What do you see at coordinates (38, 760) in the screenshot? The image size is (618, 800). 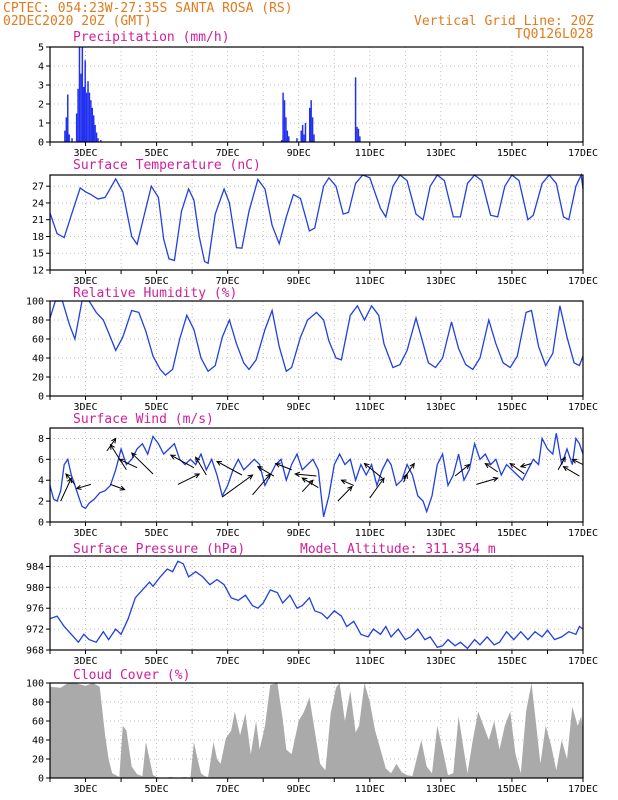 I see `cloud-ytick-label: 20` at bounding box center [38, 760].